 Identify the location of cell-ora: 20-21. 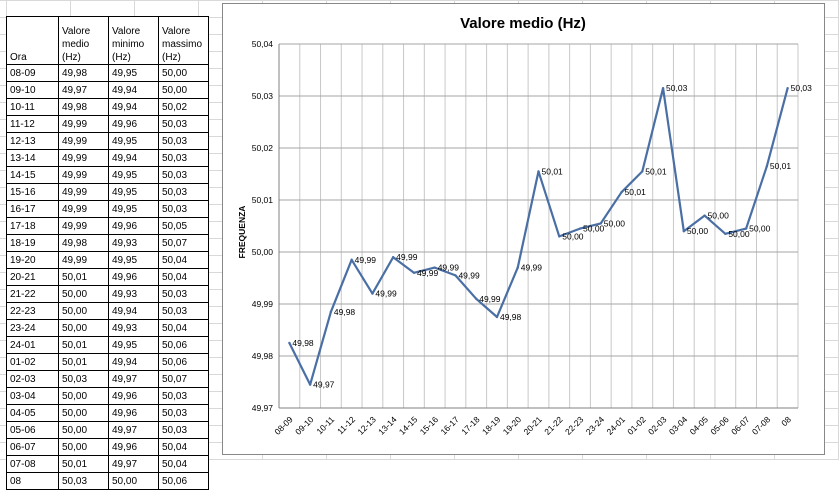
(32, 277).